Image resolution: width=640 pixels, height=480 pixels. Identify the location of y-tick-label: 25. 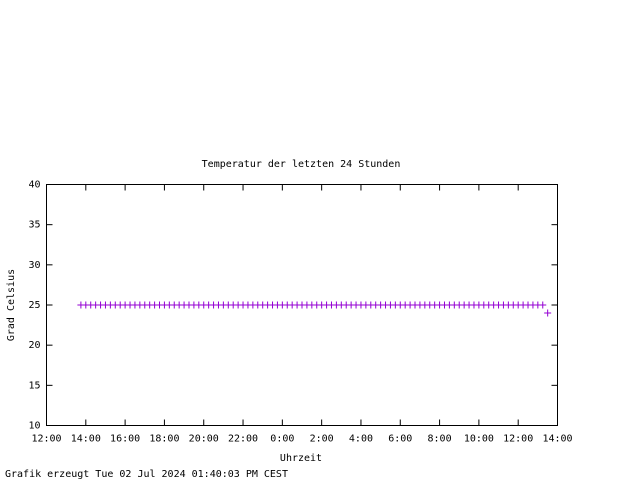
(34, 305).